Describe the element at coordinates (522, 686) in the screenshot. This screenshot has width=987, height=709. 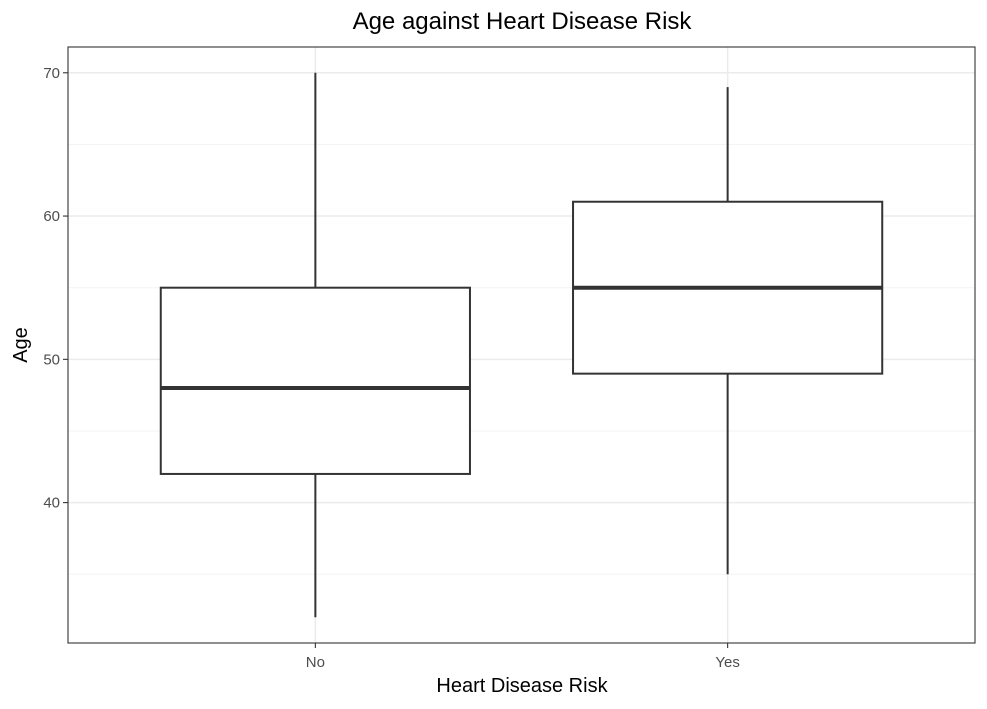
I see `x-axis-title: Heart Disease Risk` at that location.